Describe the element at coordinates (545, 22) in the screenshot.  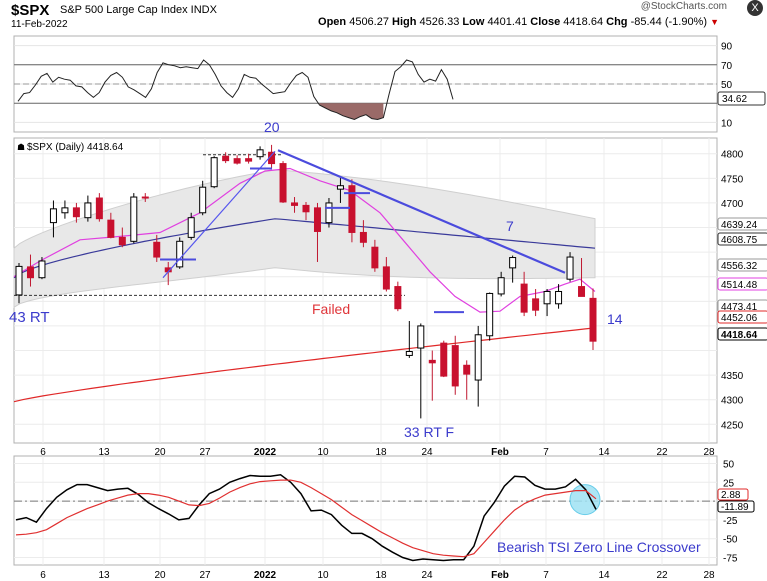
I see `close-label: Close` at that location.